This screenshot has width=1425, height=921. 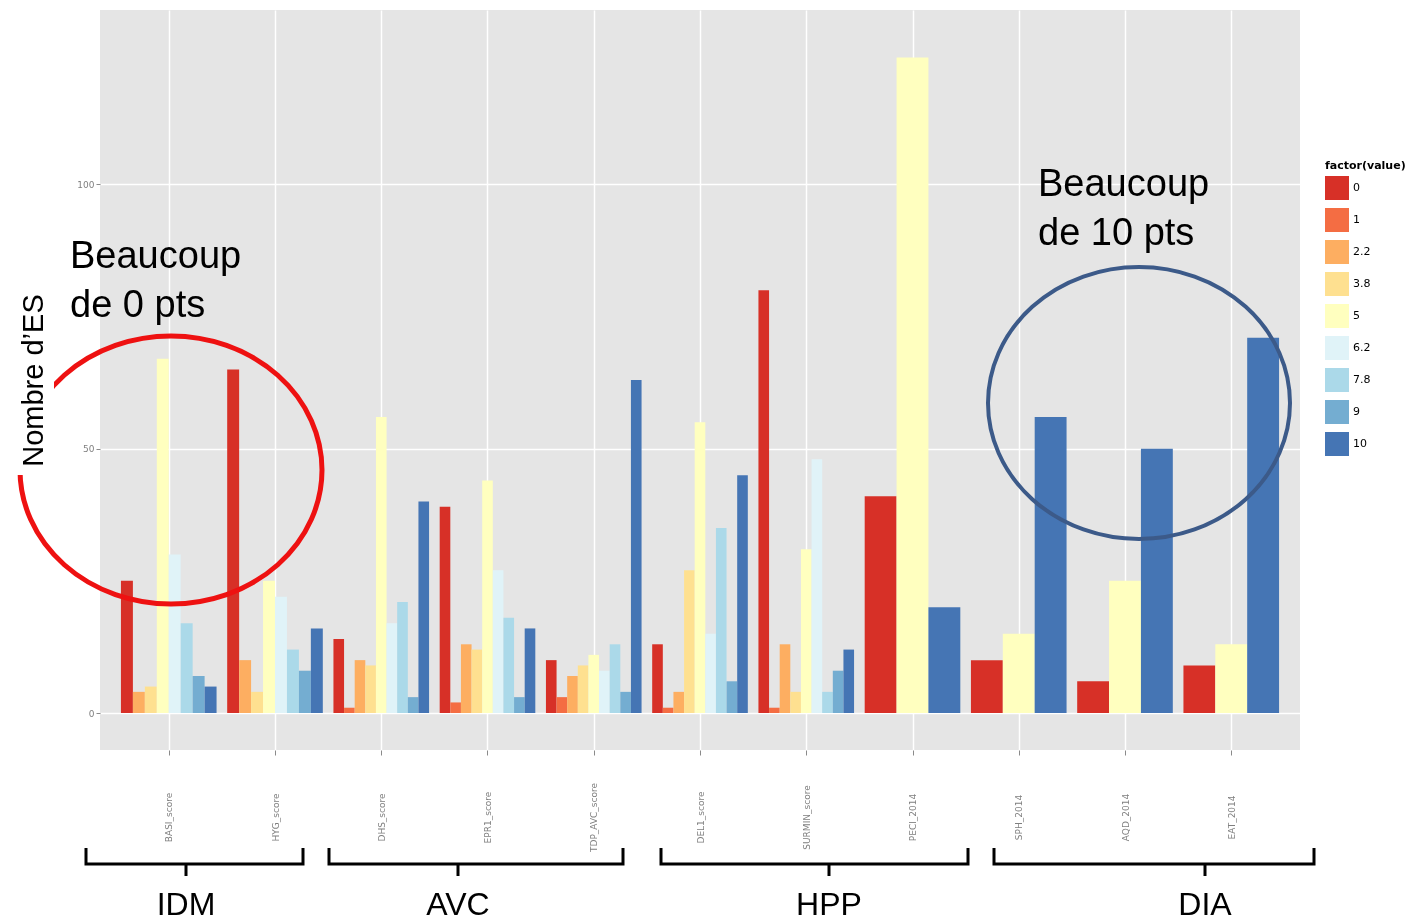 I want to click on y-tick-label: 50, so click(x=89, y=449).